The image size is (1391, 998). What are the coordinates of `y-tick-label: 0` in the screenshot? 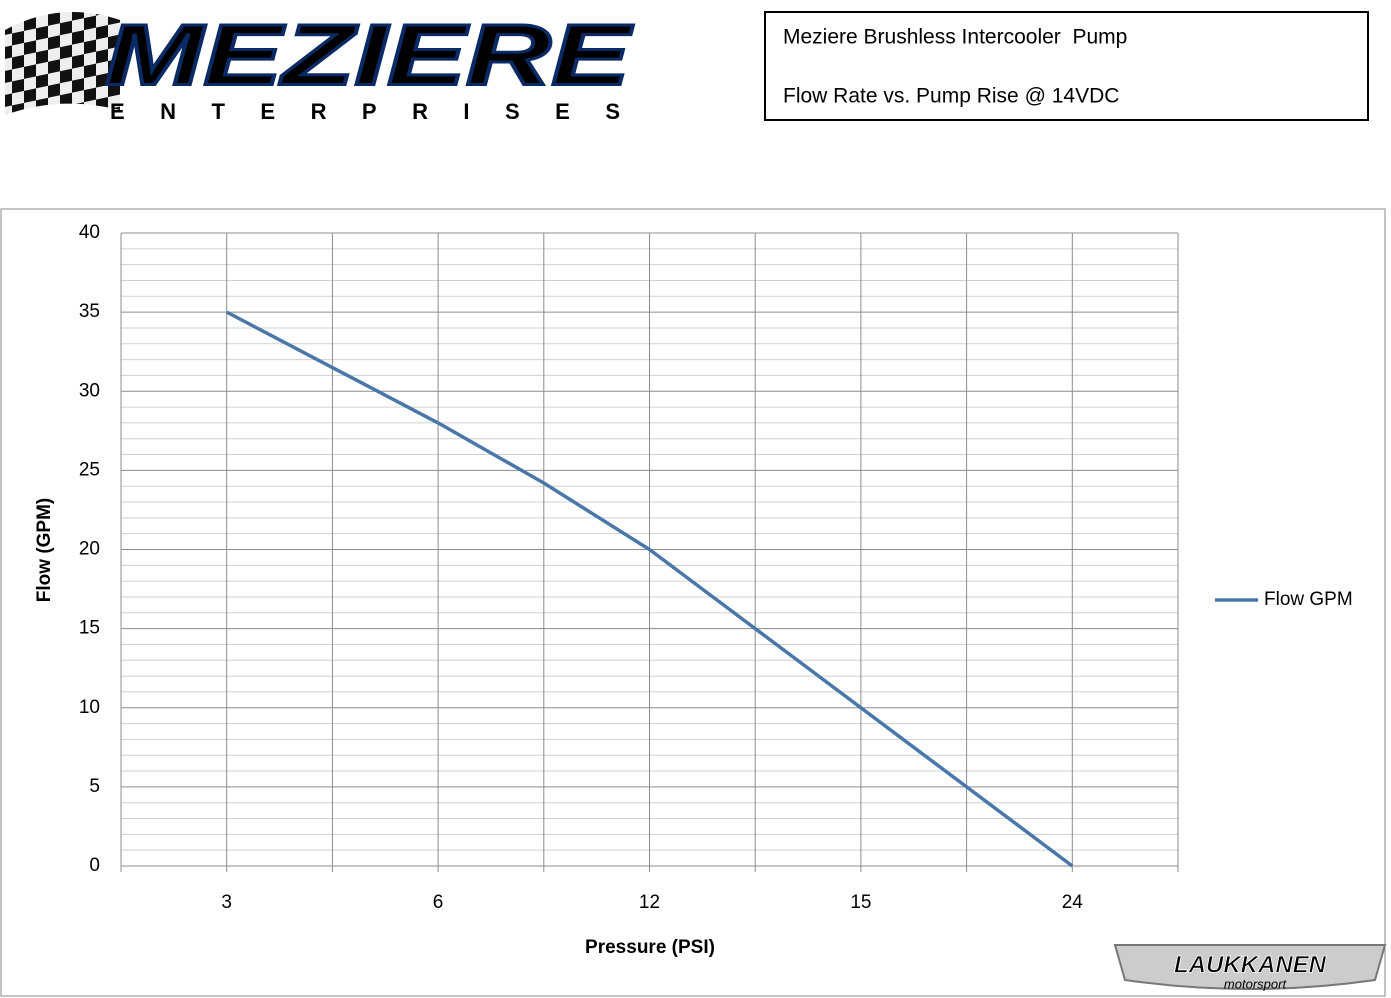 It's located at (94, 865).